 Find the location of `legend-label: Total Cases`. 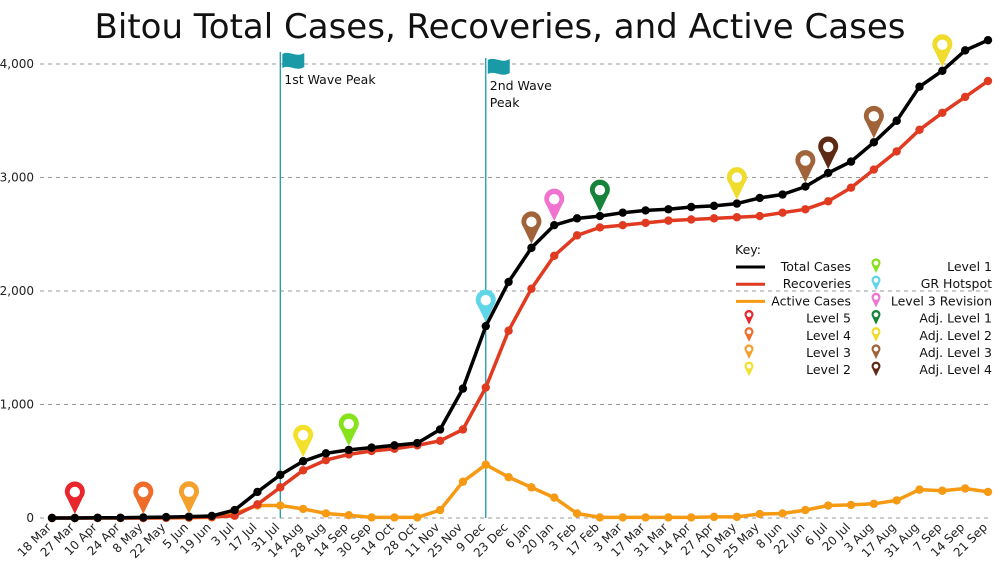

legend-label: Total Cases is located at coordinates (815, 266).